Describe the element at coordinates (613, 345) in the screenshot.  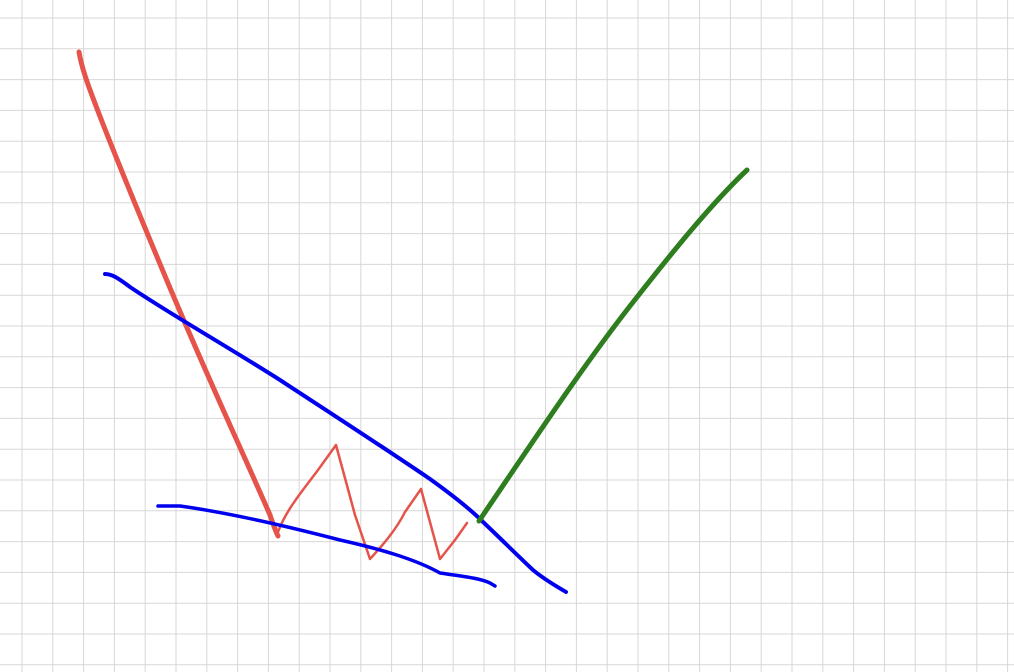
I see `green-breakout-stroke` at that location.